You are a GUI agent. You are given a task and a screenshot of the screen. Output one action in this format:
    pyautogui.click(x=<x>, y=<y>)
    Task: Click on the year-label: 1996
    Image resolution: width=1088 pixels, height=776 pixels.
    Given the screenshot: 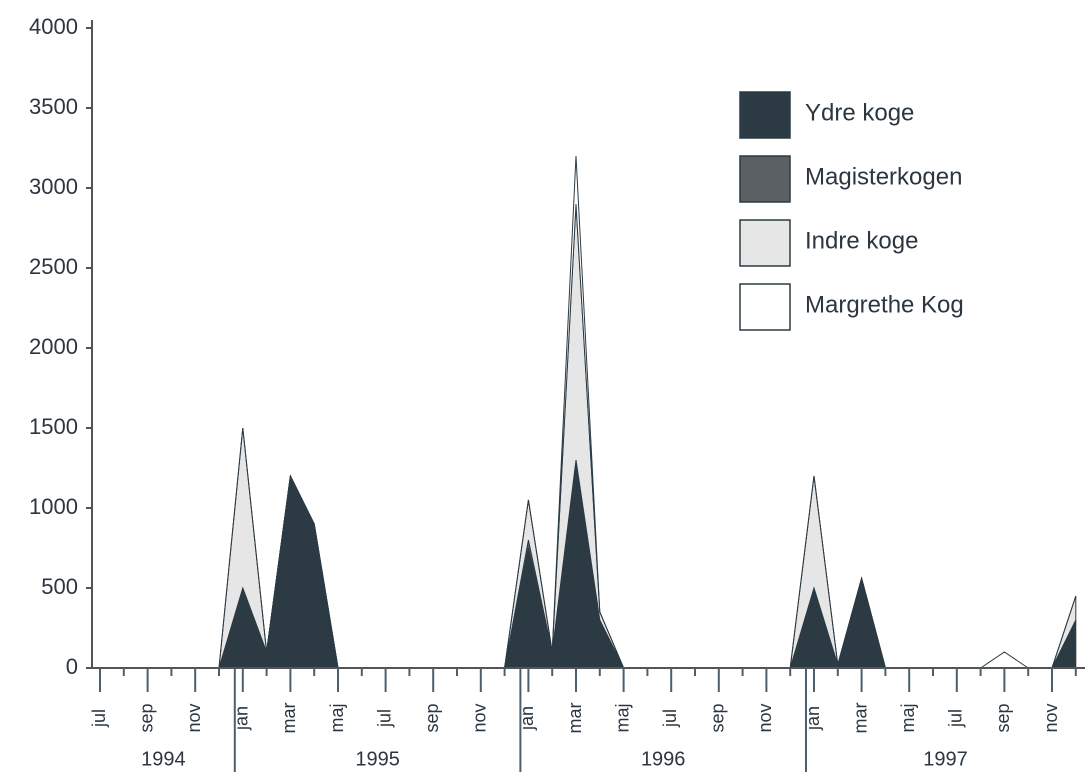 What is the action you would take?
    pyautogui.click(x=663, y=759)
    